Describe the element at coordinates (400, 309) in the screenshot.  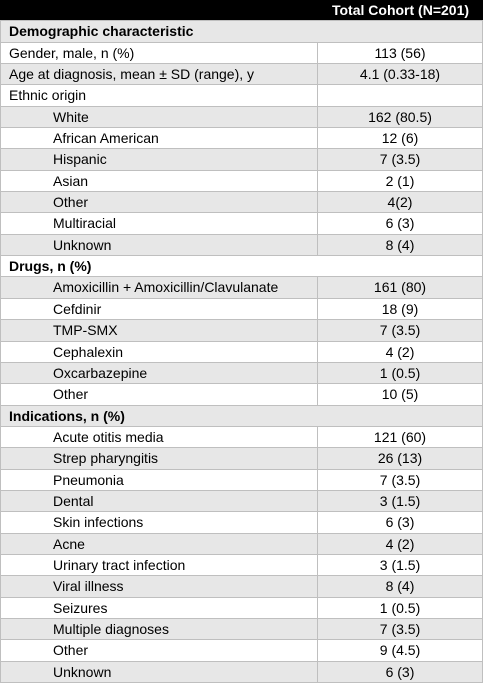
I see `row-value: 18 (9)` at that location.